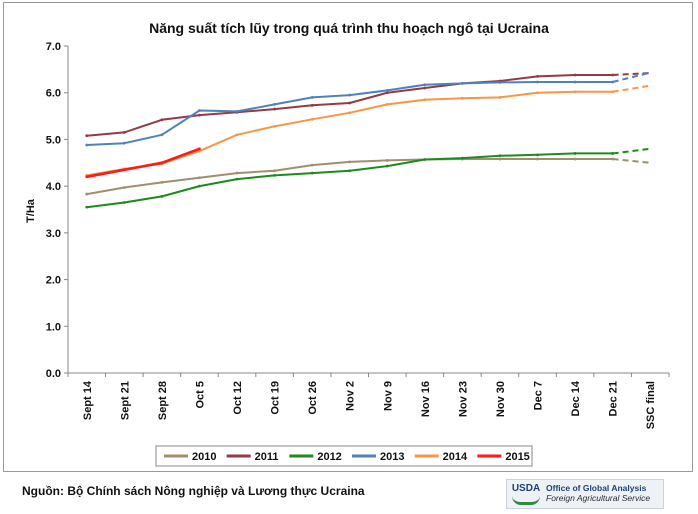 The height and width of the screenshot is (514, 698). I want to click on usda-logo-line1: Office of Global Analysis, so click(596, 488).